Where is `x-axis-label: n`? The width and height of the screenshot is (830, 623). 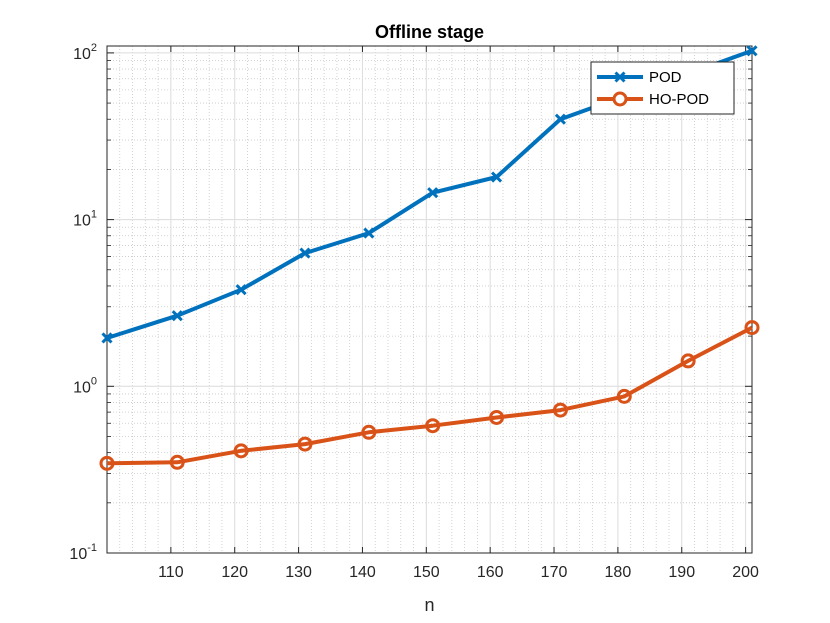 x-axis-label: n is located at coordinates (429, 605).